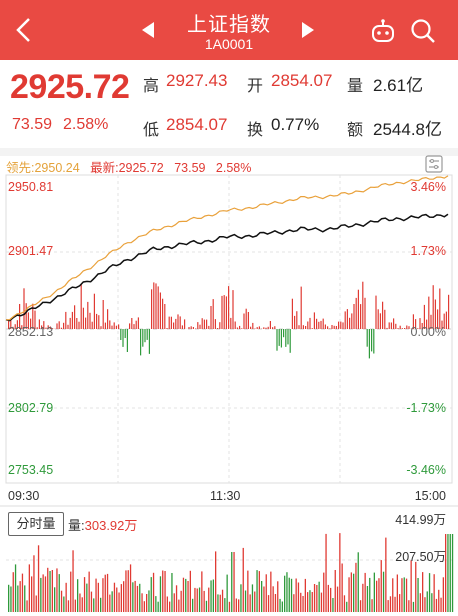 The width and height of the screenshot is (458, 616). What do you see at coordinates (86, 124) in the screenshot?
I see `price-change-percent: 2.58%` at bounding box center [86, 124].